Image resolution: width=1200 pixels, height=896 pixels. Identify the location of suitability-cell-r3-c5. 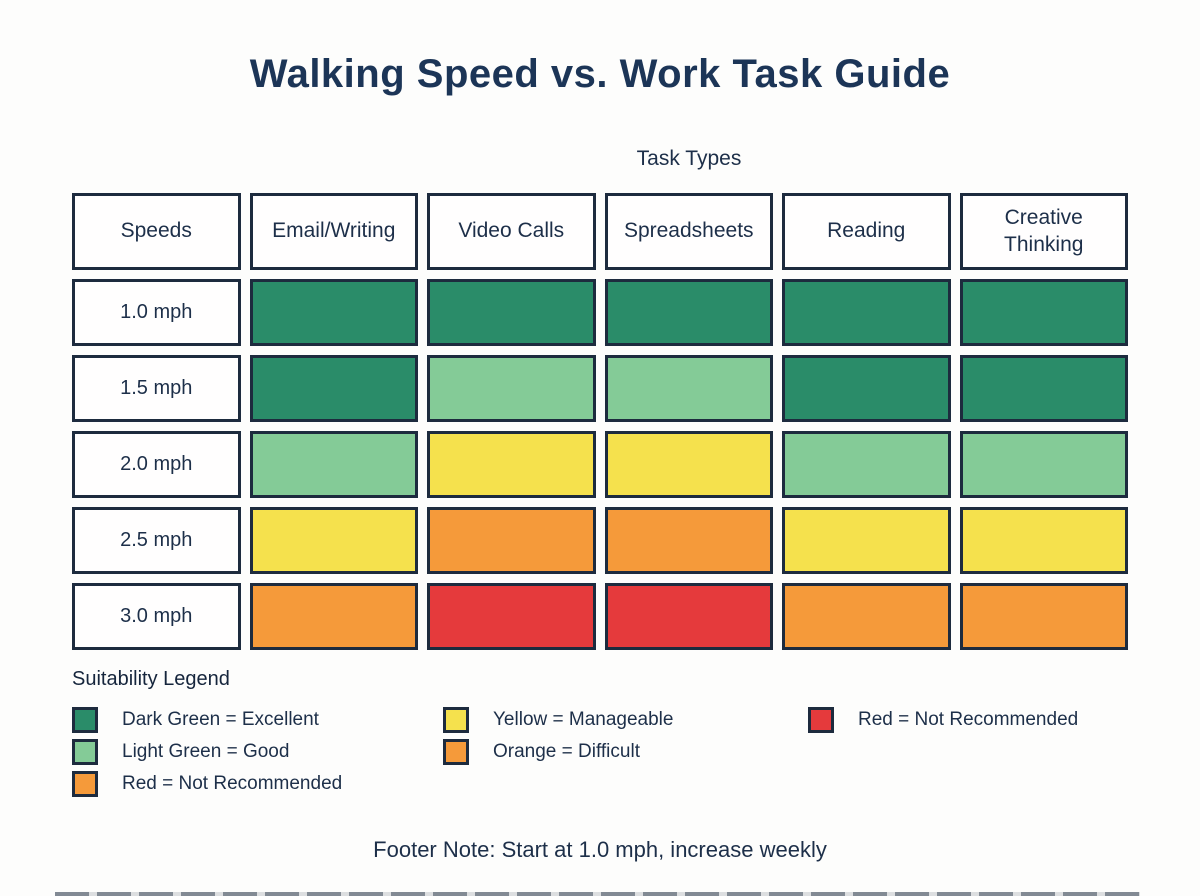
(1043, 464).